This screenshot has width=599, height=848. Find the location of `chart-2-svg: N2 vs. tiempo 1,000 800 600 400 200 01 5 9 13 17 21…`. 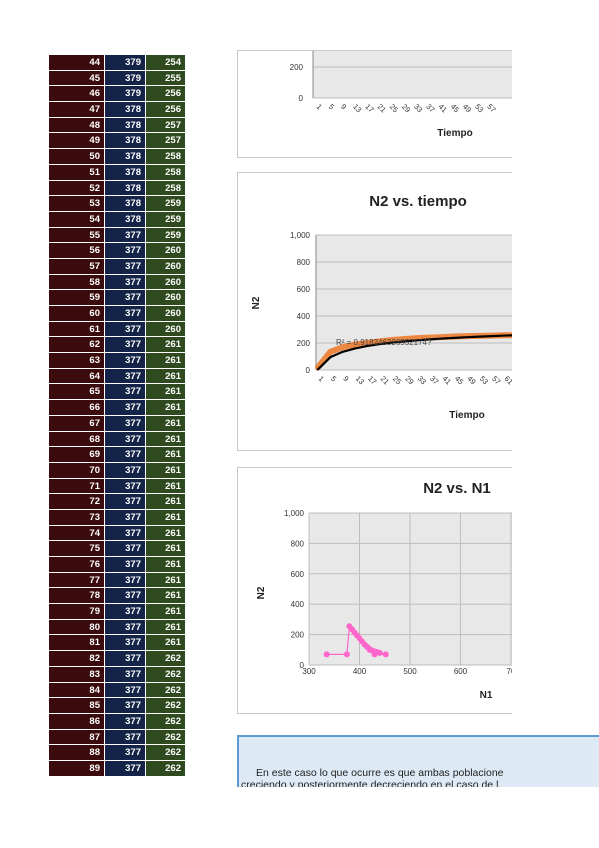

chart-2-svg: N2 vs. tiempo 1,000 800 600 400 200 01 5 9 13 17 21… is located at coordinates (381, 307).